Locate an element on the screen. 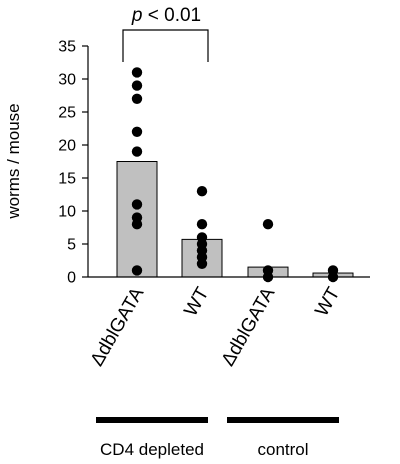  groups: CD4 depleted control is located at coordinates (217, 438).